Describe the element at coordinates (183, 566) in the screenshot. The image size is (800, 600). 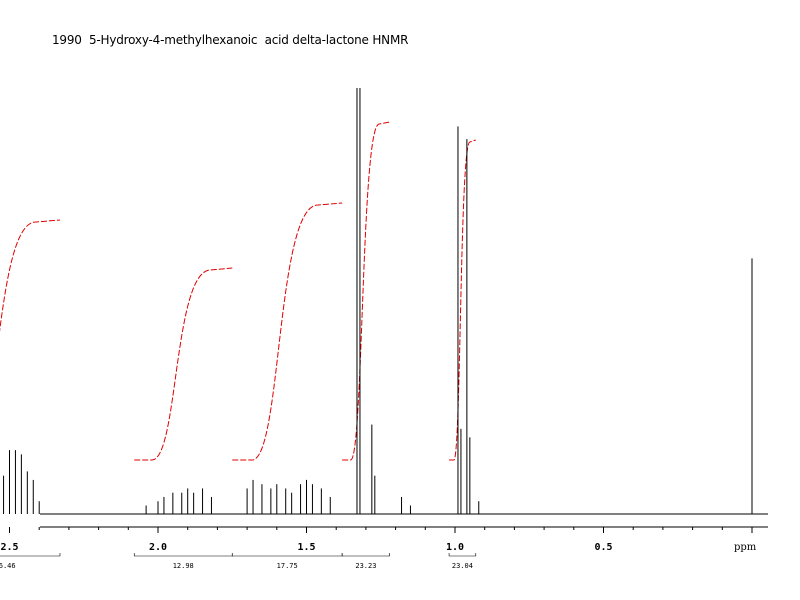
I see `integral-value-label: 12.98` at that location.